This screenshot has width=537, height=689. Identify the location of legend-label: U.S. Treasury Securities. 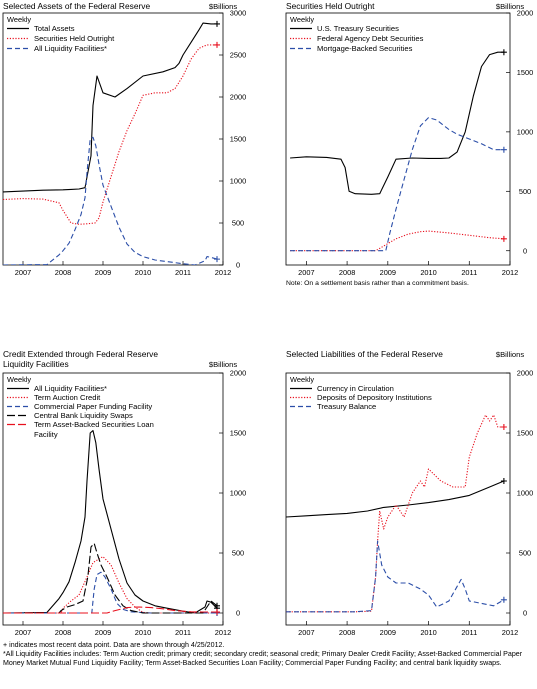
(358, 28).